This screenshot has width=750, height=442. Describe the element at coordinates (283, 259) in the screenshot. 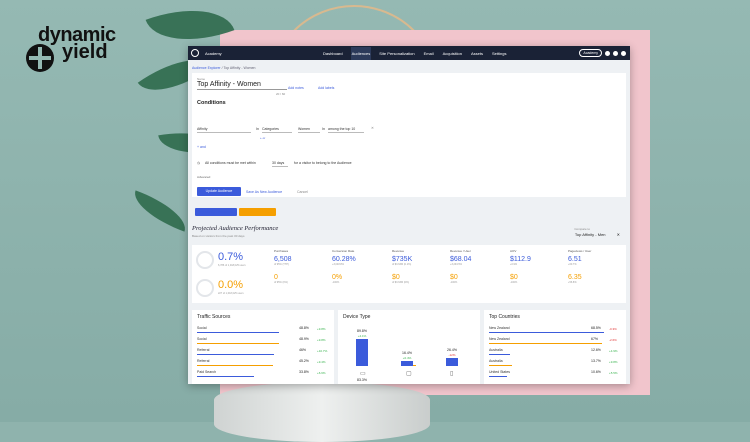

I see `metric-a: 6,508` at that location.